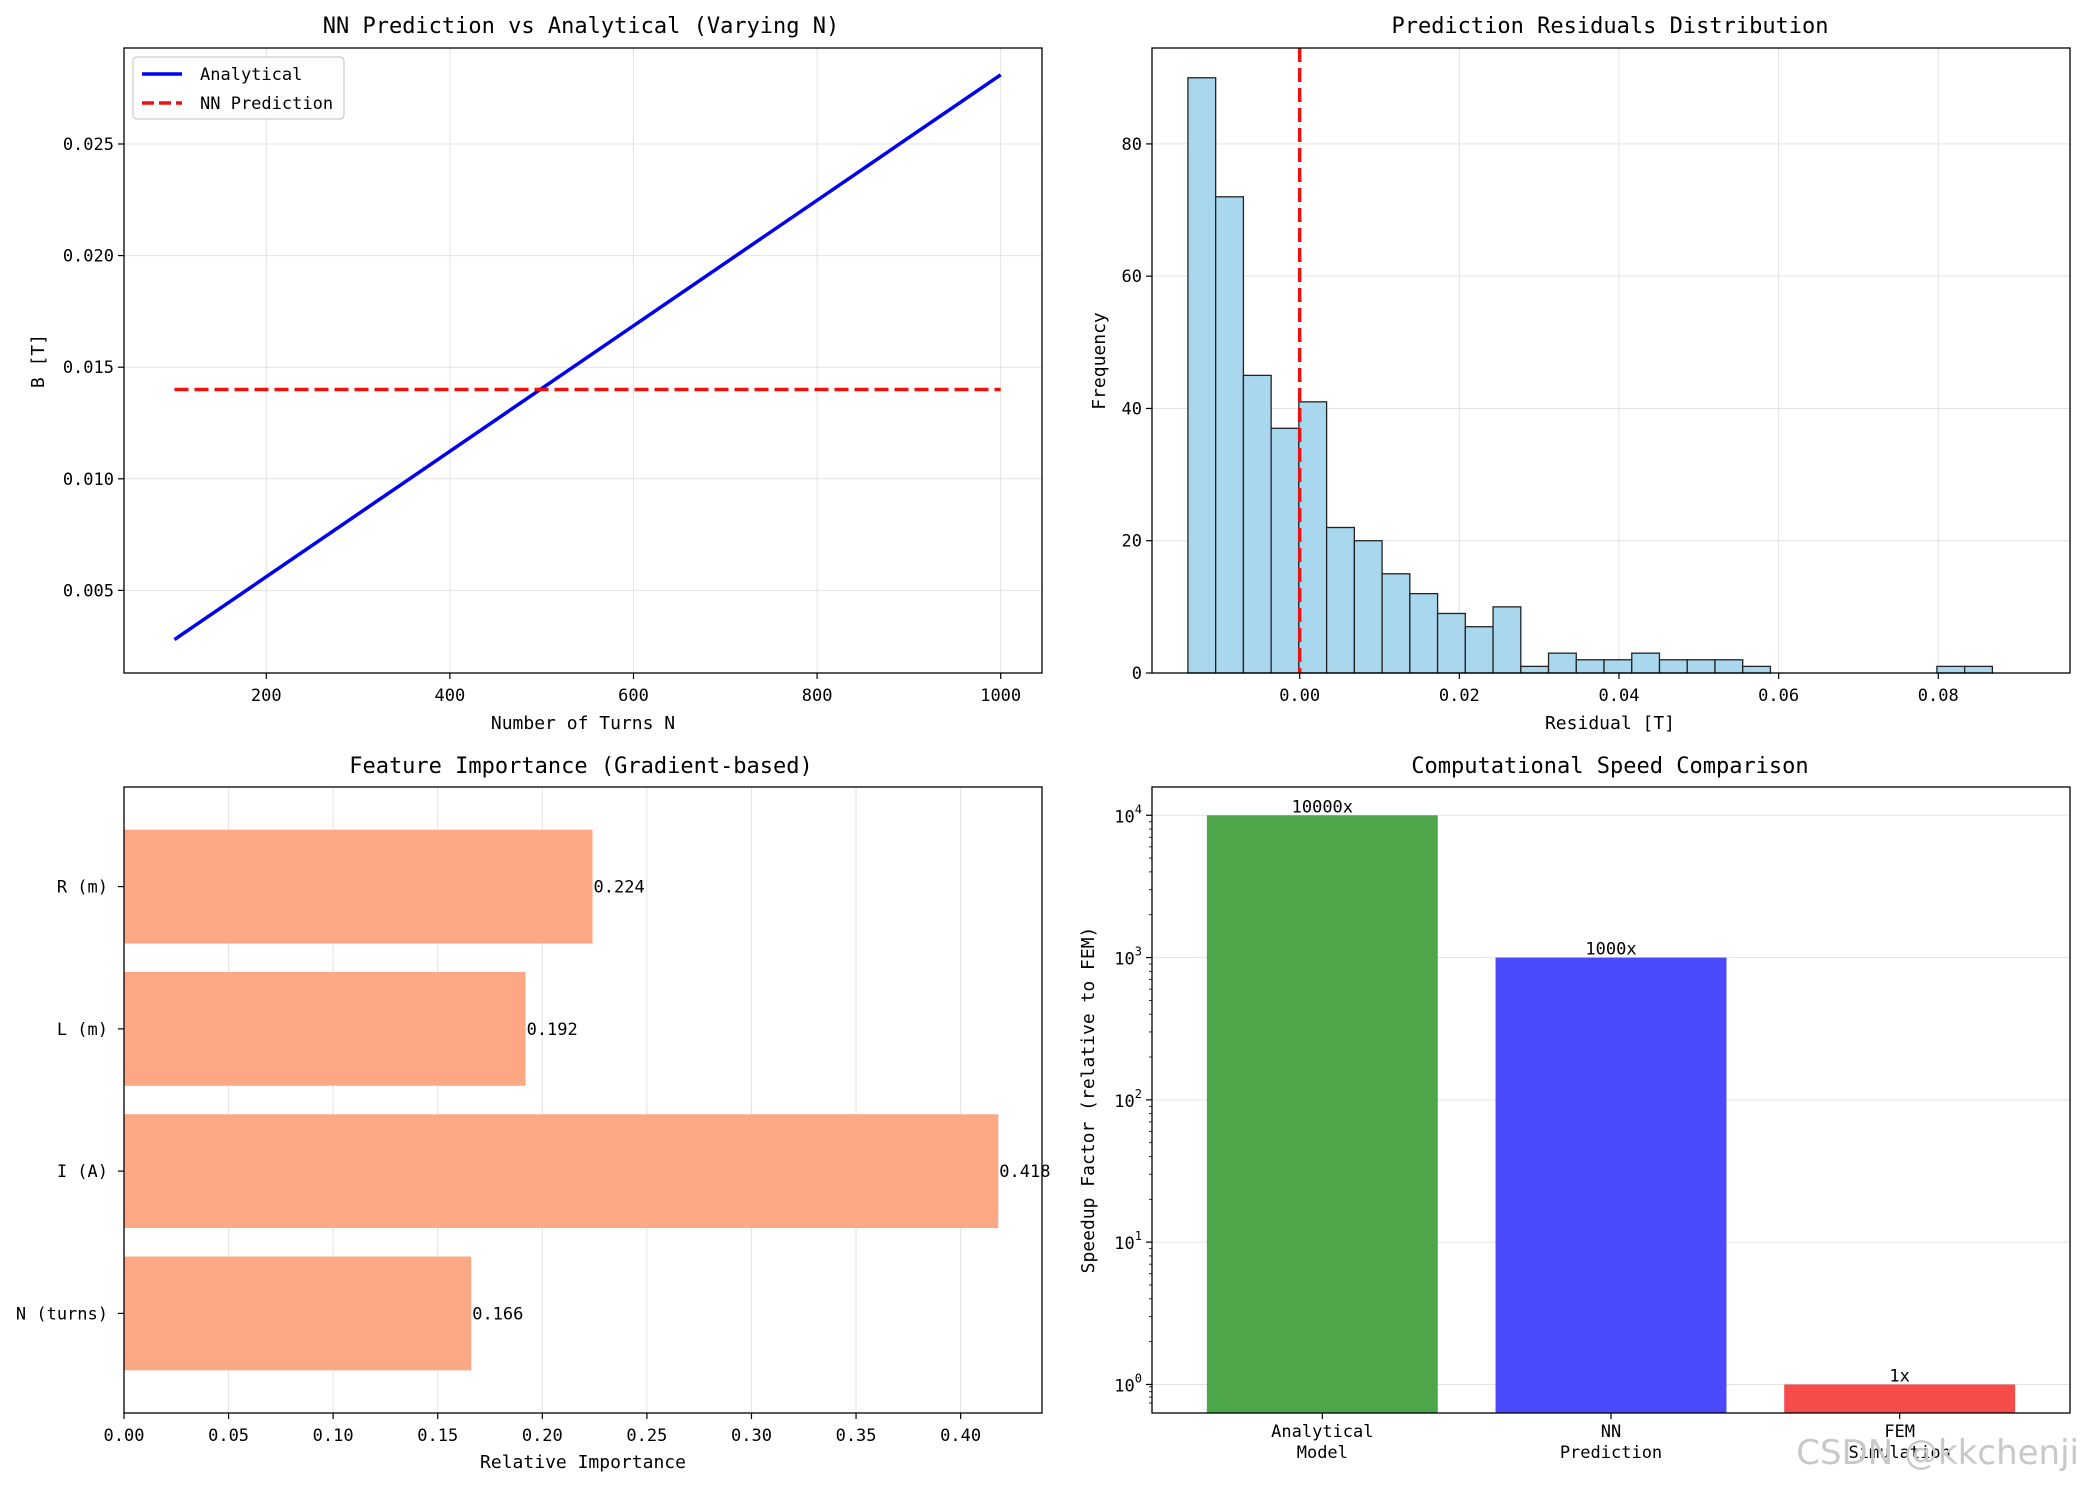 The image size is (2085, 1485). What do you see at coordinates (1610, 723) in the screenshot?
I see `x-axis-label: Residual [T]` at bounding box center [1610, 723].